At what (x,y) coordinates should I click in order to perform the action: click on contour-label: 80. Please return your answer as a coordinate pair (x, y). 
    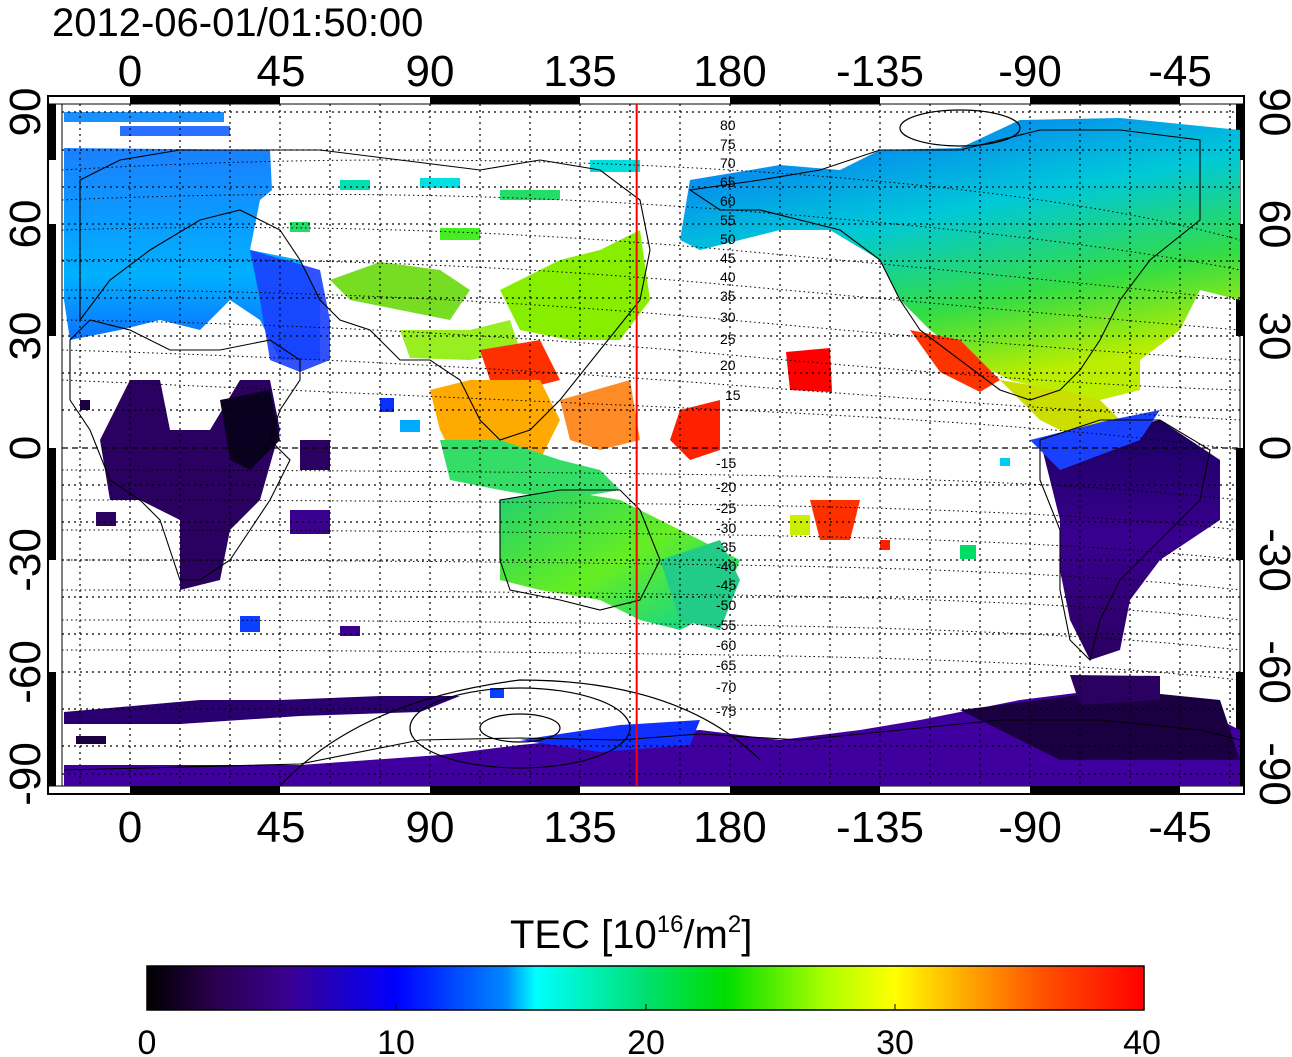
    Looking at the image, I should click on (728, 125).